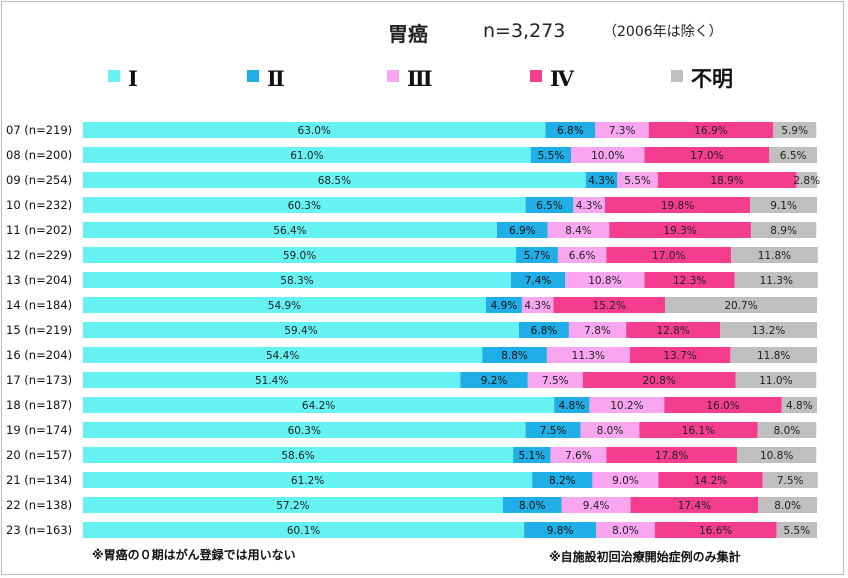  What do you see at coordinates (601, 181) in the screenshot?
I see `data-label-ii: 4.3%` at bounding box center [601, 181].